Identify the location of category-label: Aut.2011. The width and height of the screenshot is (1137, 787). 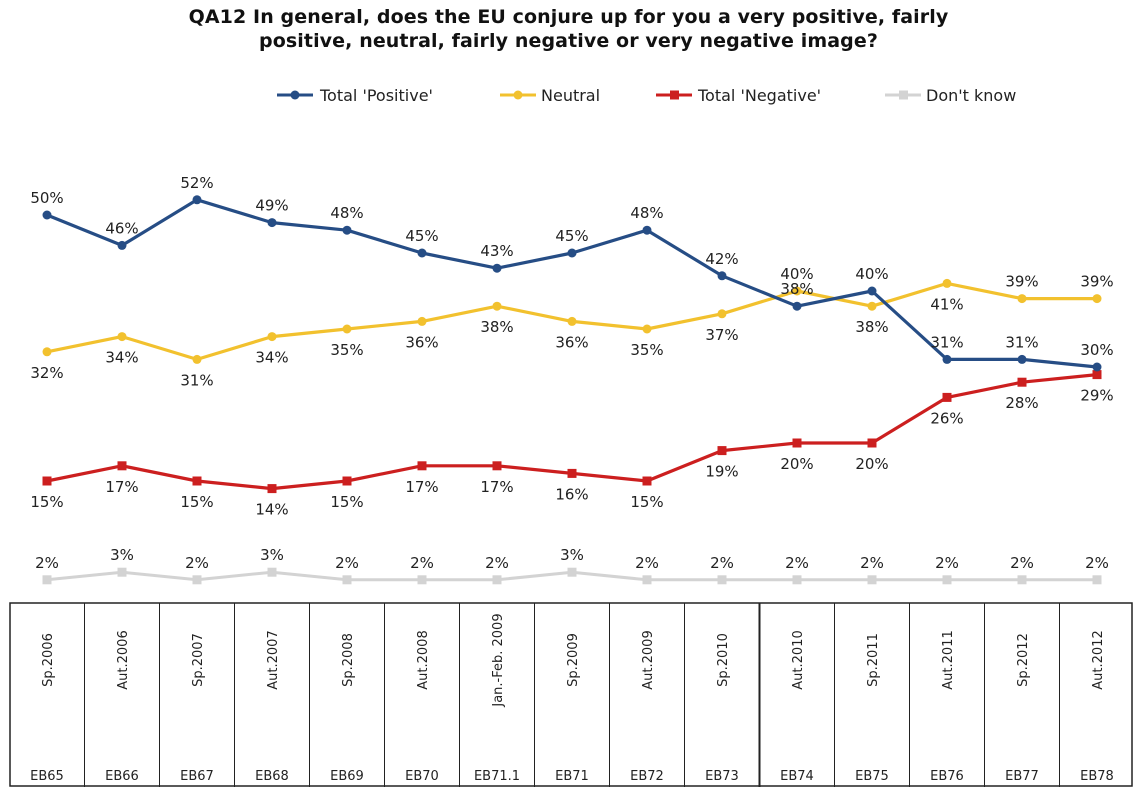
(948, 659).